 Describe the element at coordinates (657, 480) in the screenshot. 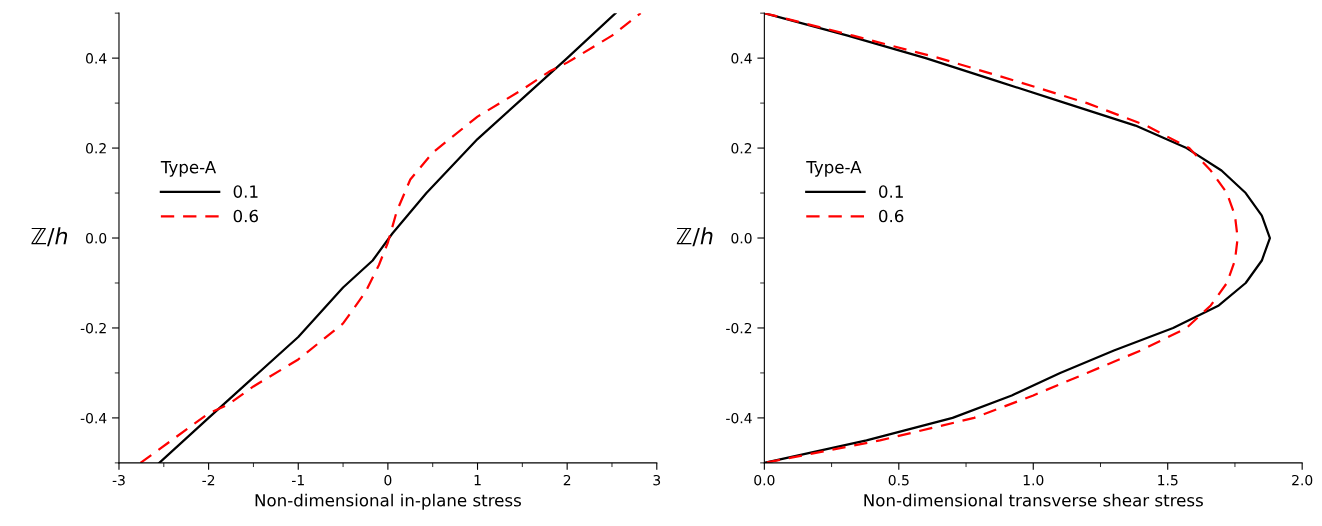

I see `x-tick-label: 3` at that location.